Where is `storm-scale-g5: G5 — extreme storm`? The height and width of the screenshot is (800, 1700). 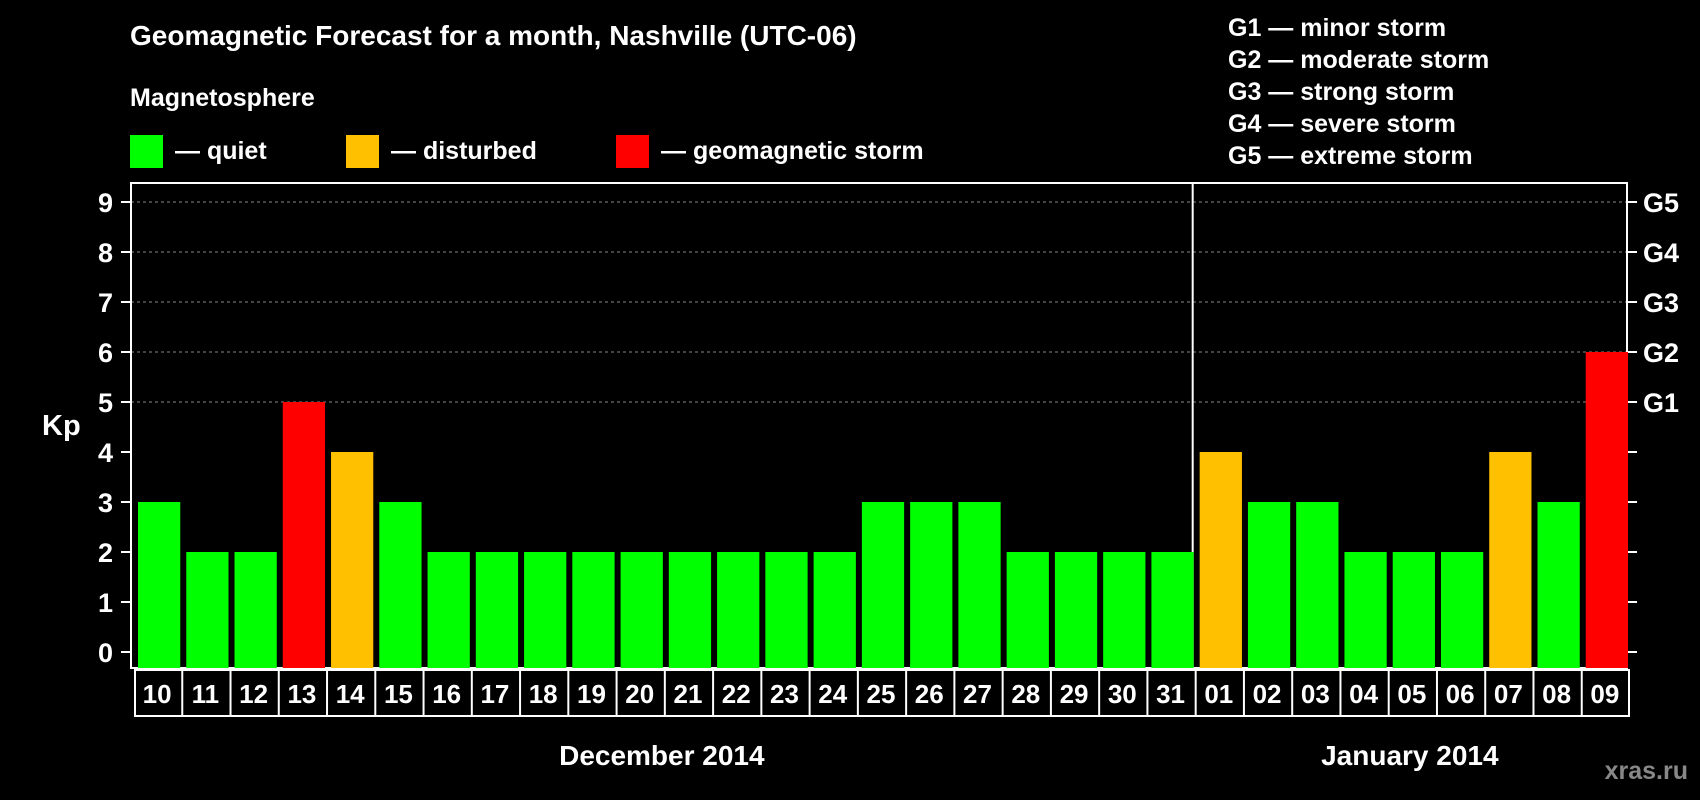
storm-scale-g5: G5 — extreme storm is located at coordinates (1350, 156).